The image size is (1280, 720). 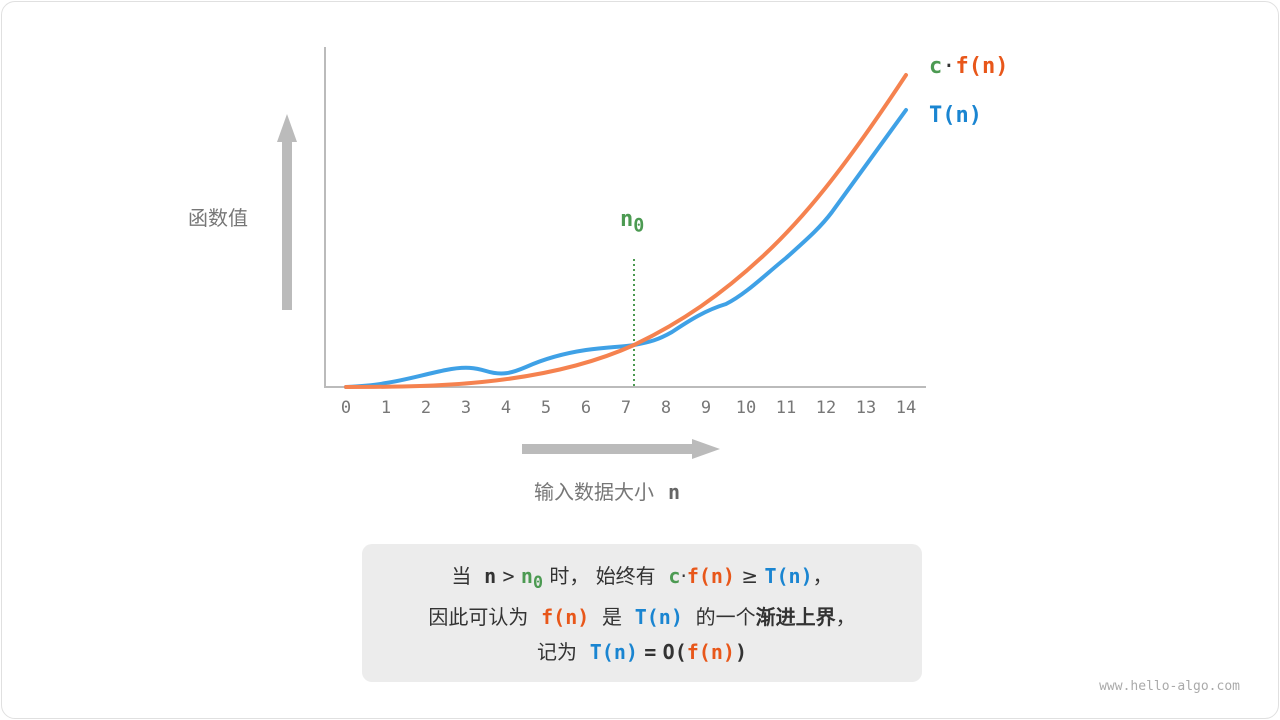 What do you see at coordinates (674, 576) in the screenshot?
I see `note-text: c` at bounding box center [674, 576].